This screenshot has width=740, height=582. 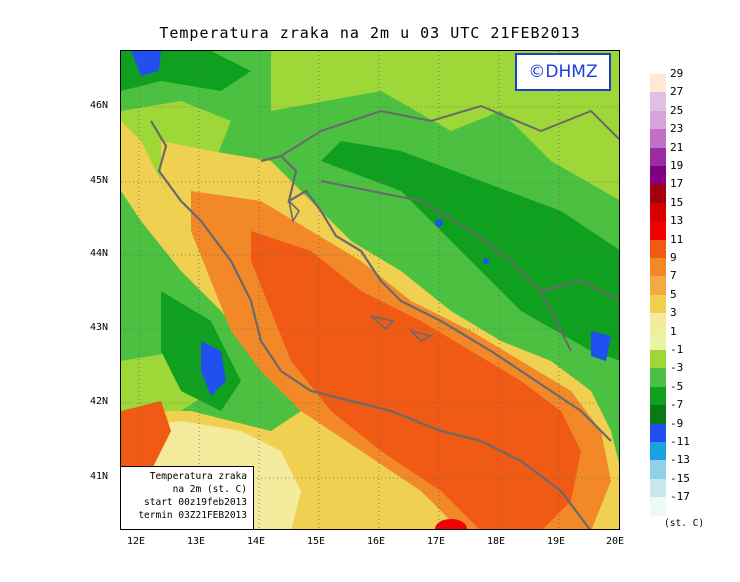 What do you see at coordinates (677, 202) in the screenshot?
I see `legend-label: 15` at bounding box center [677, 202].